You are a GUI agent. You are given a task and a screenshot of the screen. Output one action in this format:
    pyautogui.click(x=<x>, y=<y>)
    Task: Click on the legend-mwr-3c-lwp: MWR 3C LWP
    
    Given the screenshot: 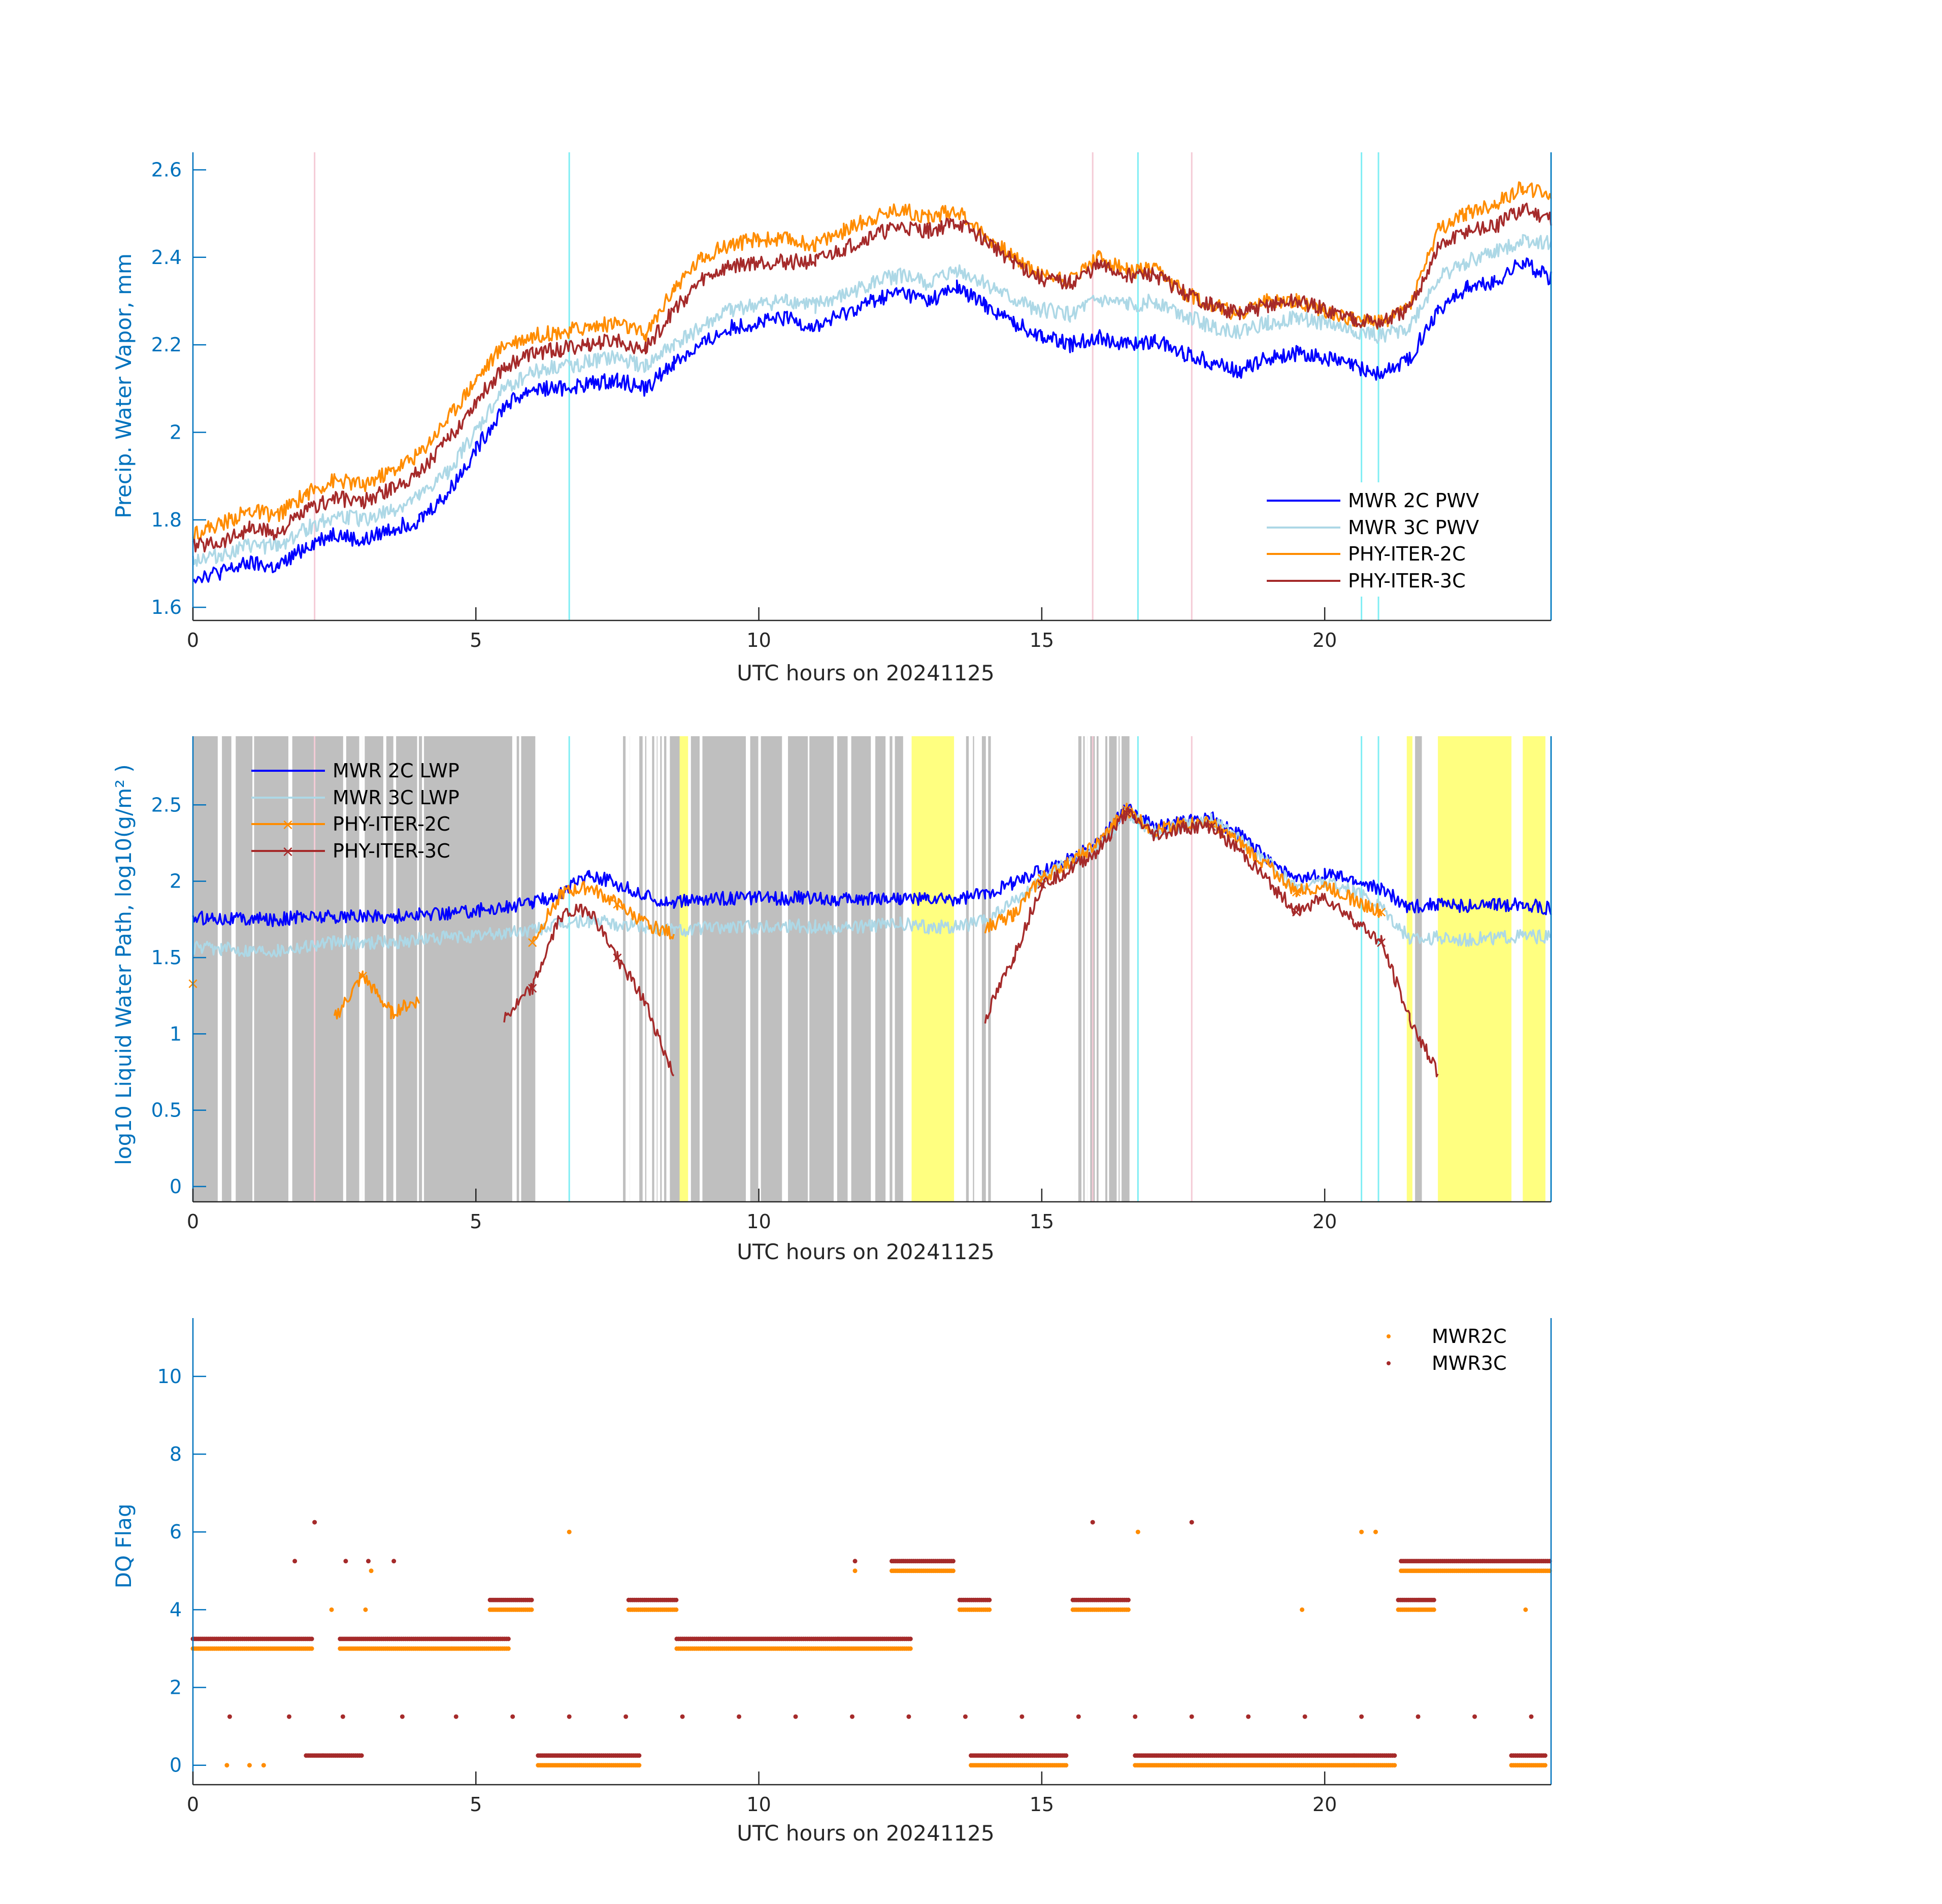 What is the action you would take?
    pyautogui.click(x=396, y=798)
    